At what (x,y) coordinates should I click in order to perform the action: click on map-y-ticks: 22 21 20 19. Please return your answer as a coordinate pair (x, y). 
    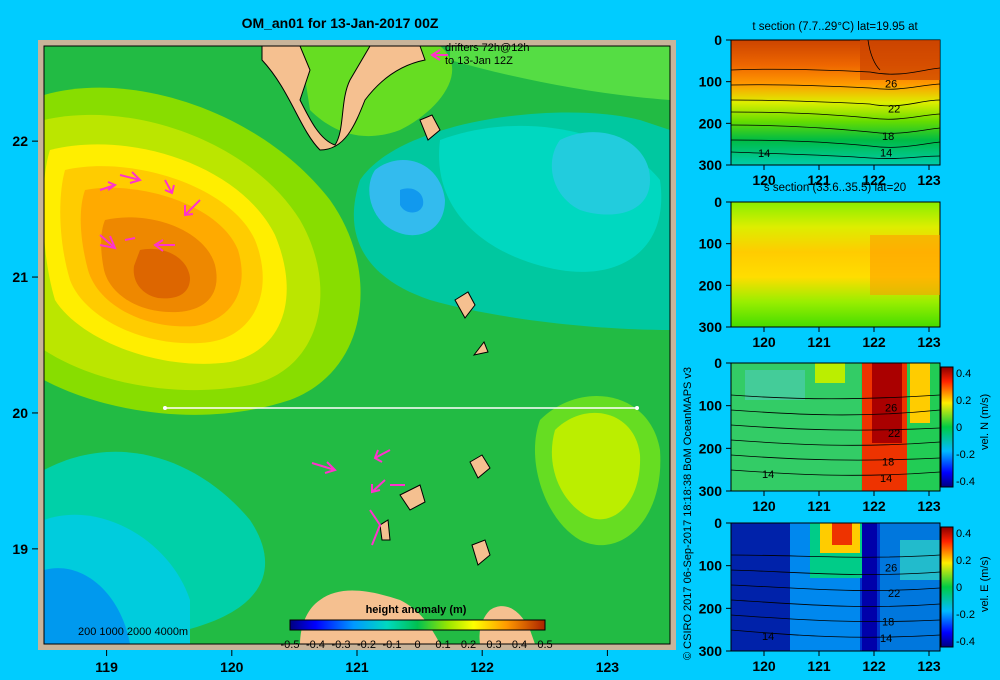
    Looking at the image, I should click on (25, 345).